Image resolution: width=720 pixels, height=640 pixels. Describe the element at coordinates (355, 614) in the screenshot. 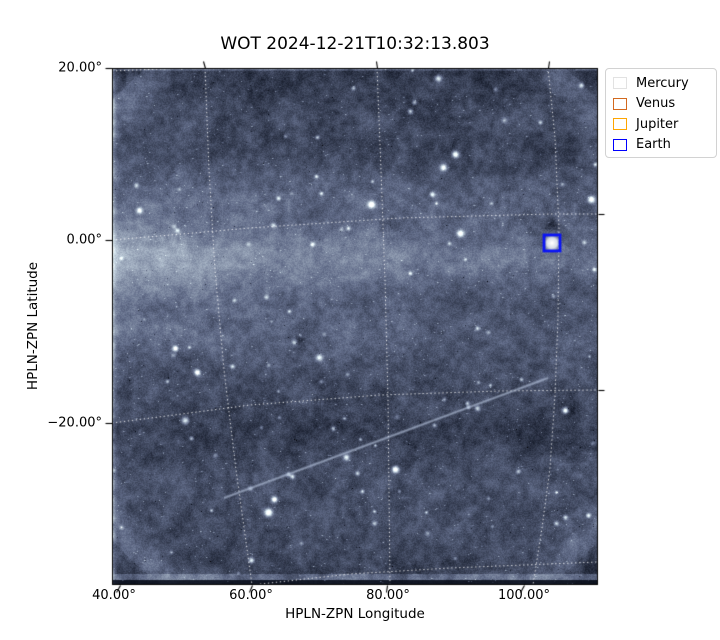

I see `x-axis-label: HPLN-ZPN Longitude` at that location.